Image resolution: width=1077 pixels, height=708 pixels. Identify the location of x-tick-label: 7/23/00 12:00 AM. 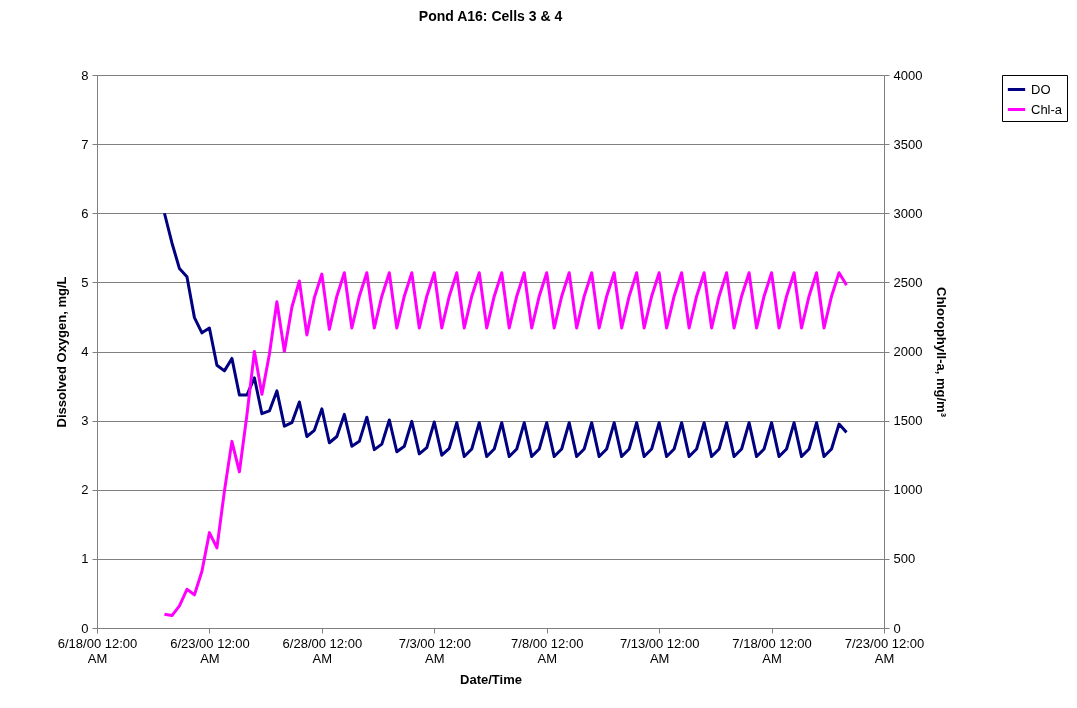
(884, 650).